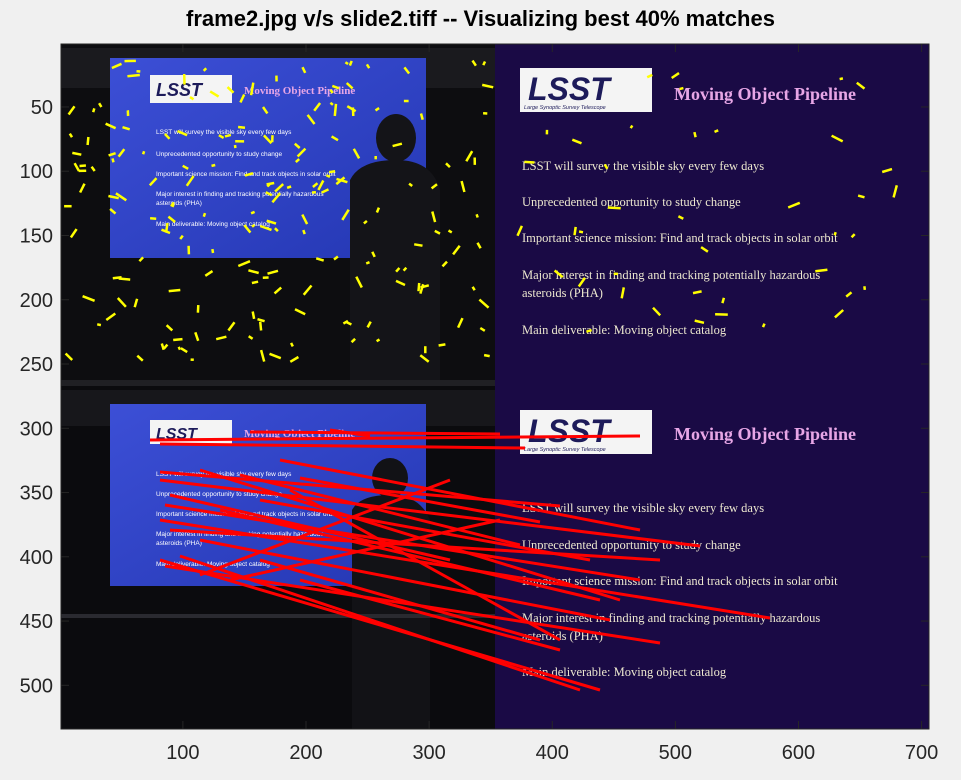  What do you see at coordinates (36, 236) in the screenshot?
I see `y-tick-label: 150` at bounding box center [36, 236].